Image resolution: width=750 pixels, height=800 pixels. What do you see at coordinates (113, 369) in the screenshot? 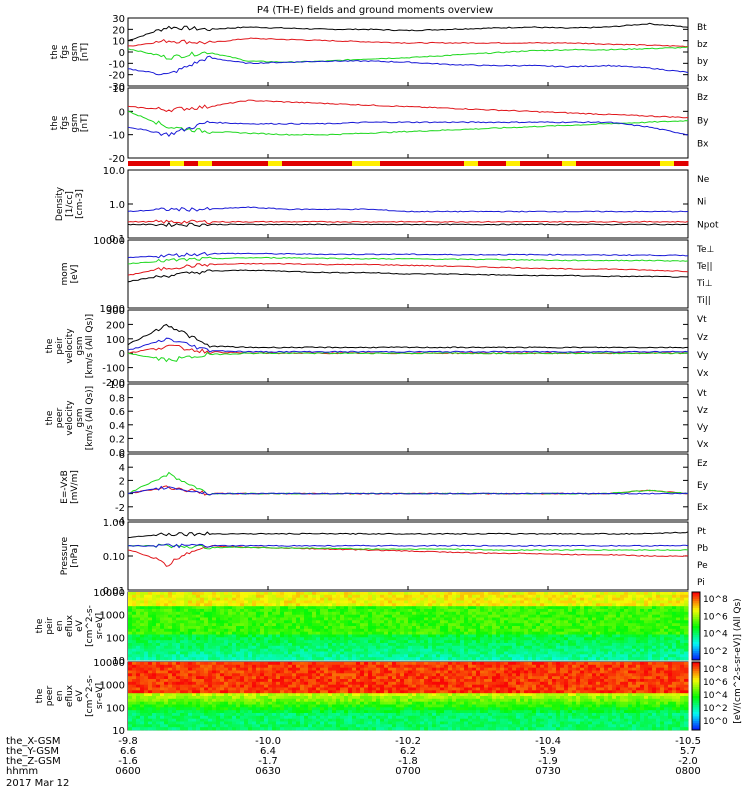
I see `y-tick-label: -100` at bounding box center [113, 369].